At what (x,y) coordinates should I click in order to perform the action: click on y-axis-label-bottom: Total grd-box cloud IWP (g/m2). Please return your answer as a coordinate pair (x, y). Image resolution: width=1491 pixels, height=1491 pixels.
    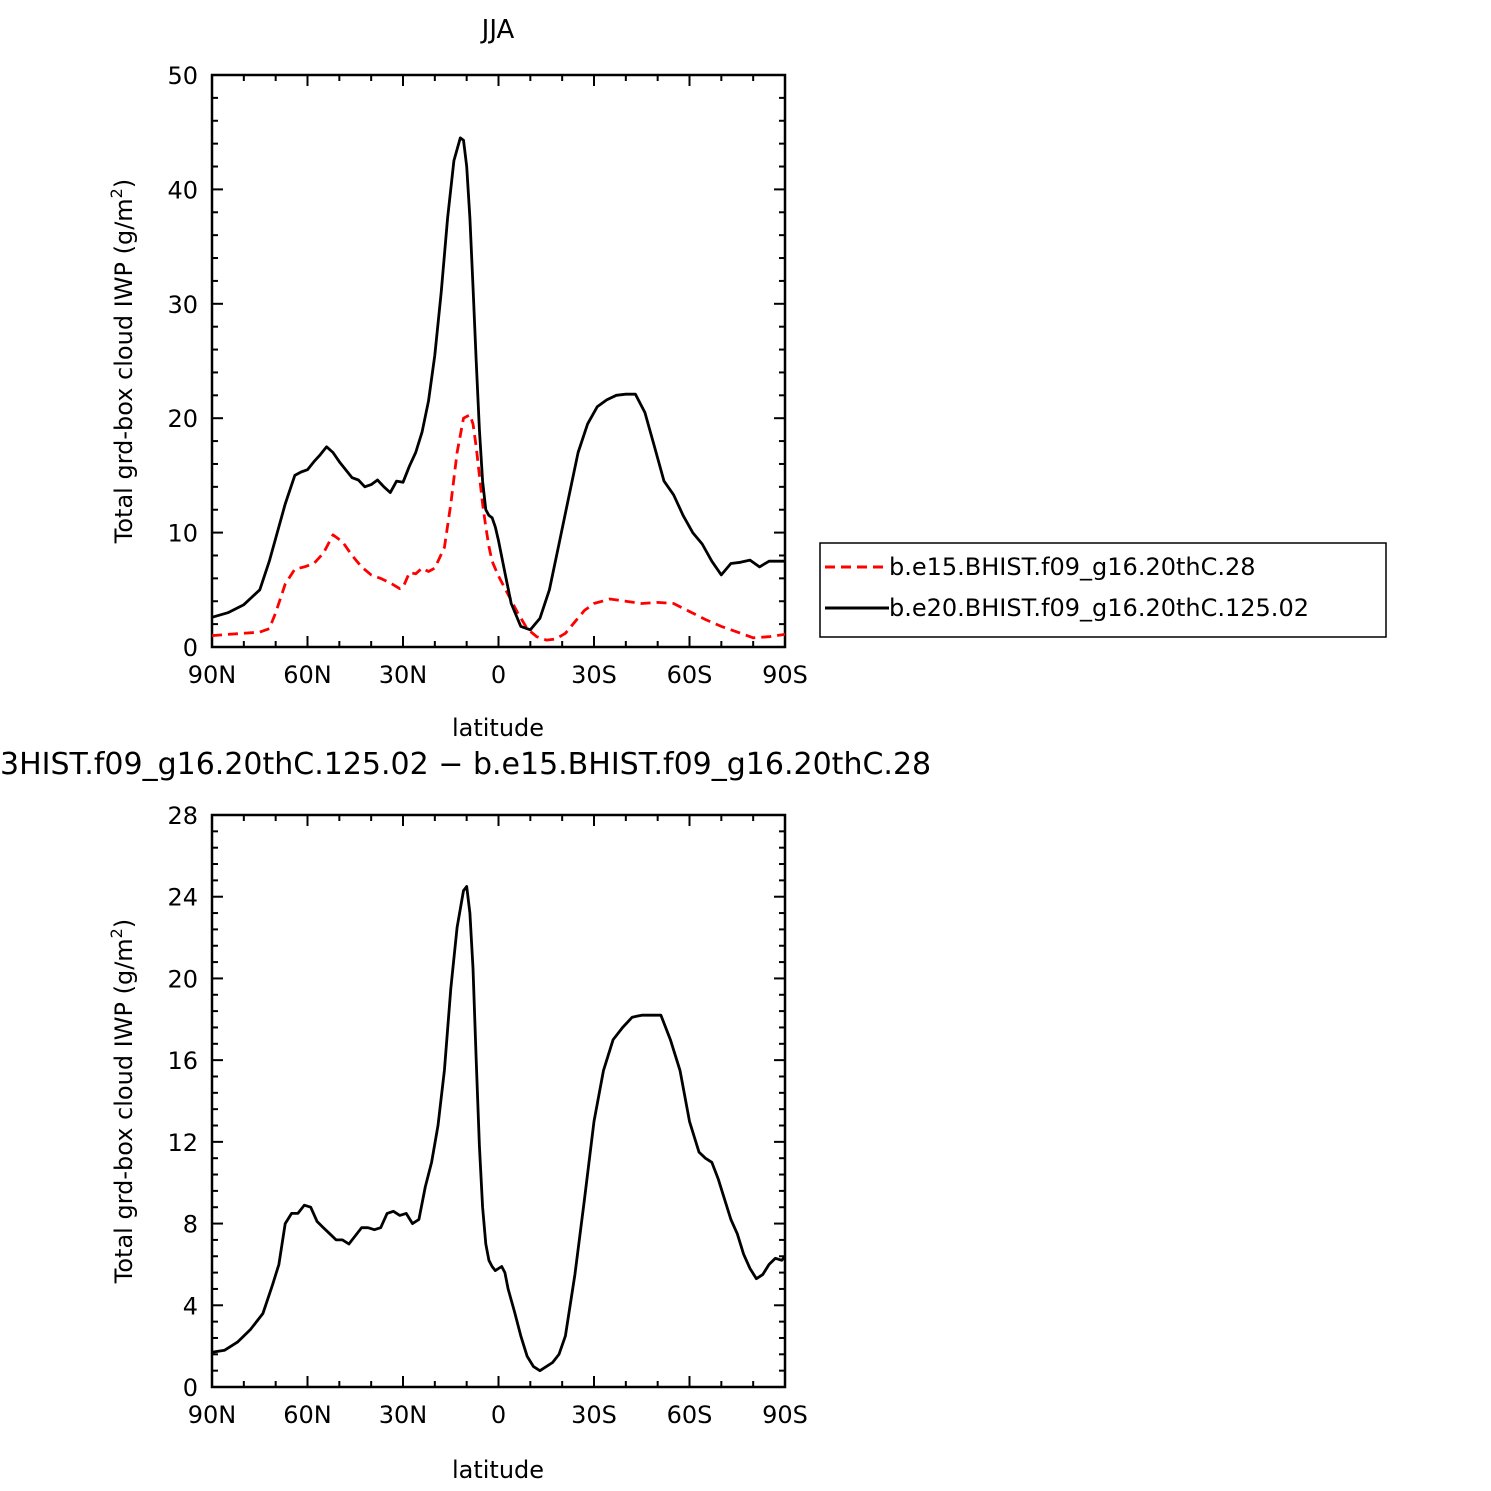
    Looking at the image, I should click on (122, 1101).